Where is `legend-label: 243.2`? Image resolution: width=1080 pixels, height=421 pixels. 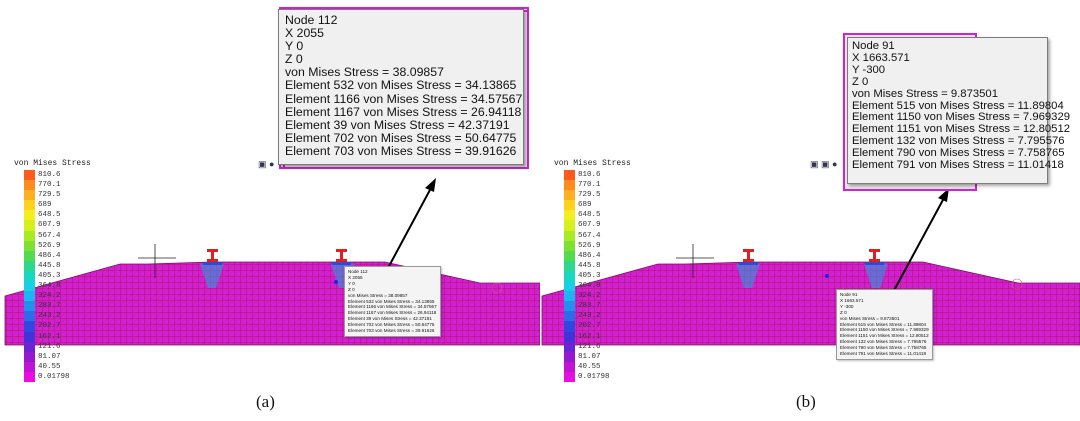
legend-label: 243.2 is located at coordinates (589, 316).